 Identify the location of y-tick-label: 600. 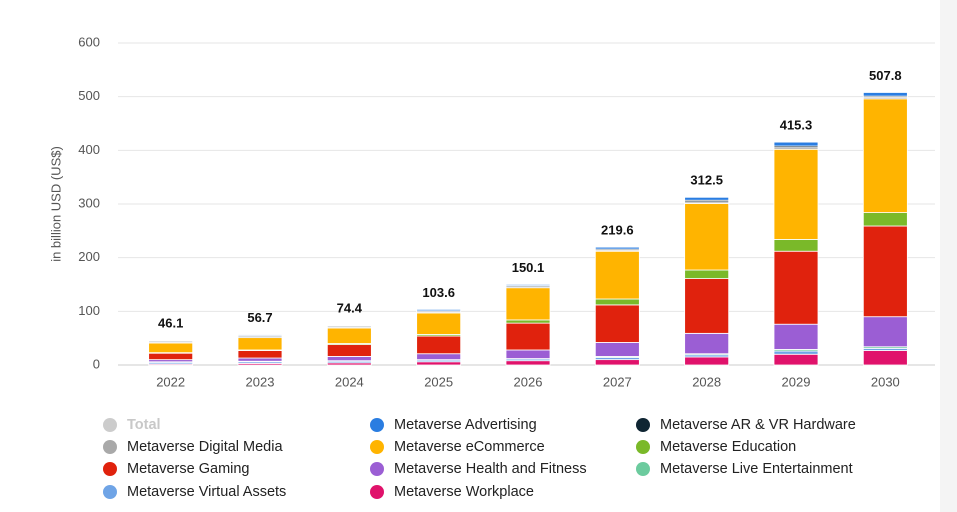
(89, 41).